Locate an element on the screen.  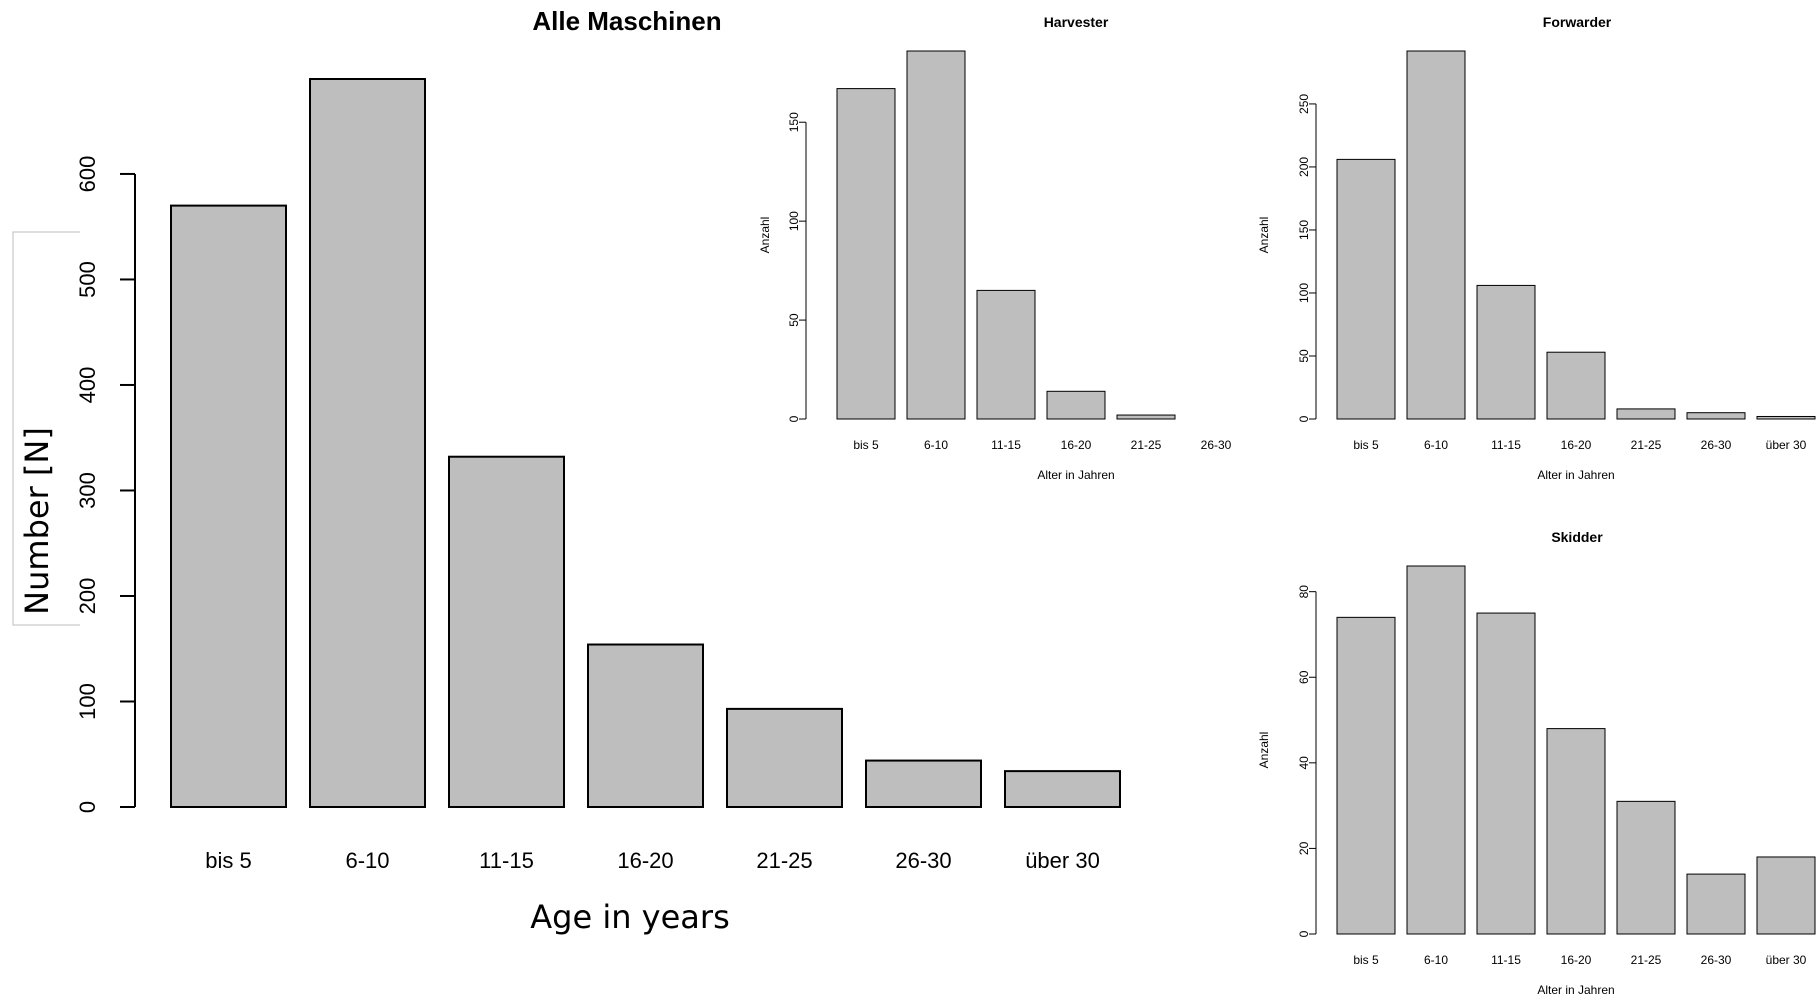
y-tick-label: 80 is located at coordinates (1304, 592).